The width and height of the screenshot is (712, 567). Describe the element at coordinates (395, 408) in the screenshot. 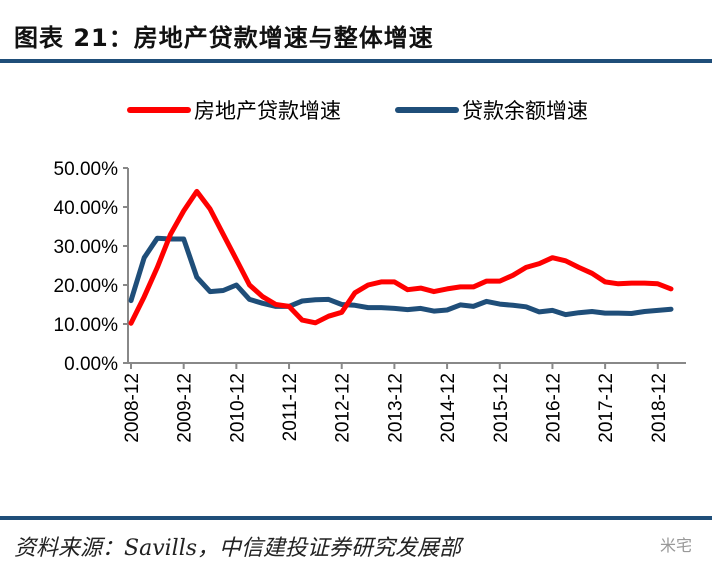

I see `x-tick-label: 2013-12` at that location.